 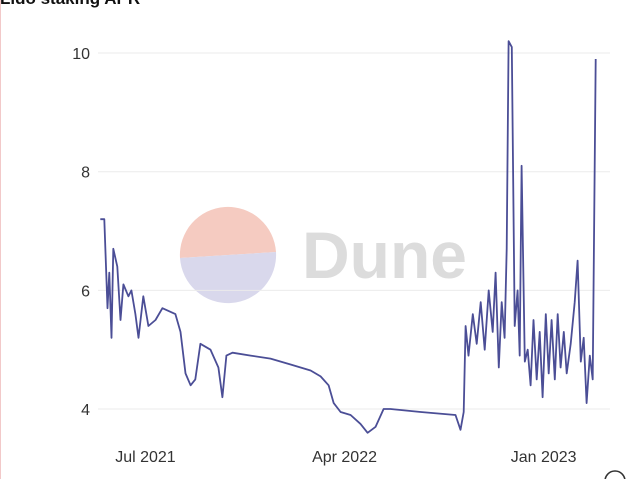 What do you see at coordinates (145, 457) in the screenshot?
I see `x-tick-label: Jul 2021` at bounding box center [145, 457].